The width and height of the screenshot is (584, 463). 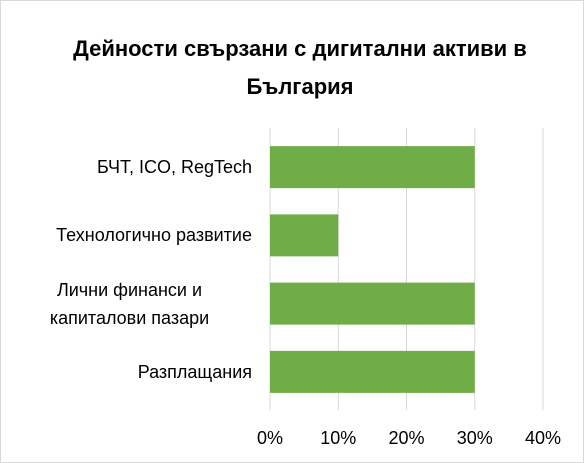 What do you see at coordinates (474, 438) in the screenshot?
I see `x-tick-label: 30%` at bounding box center [474, 438].